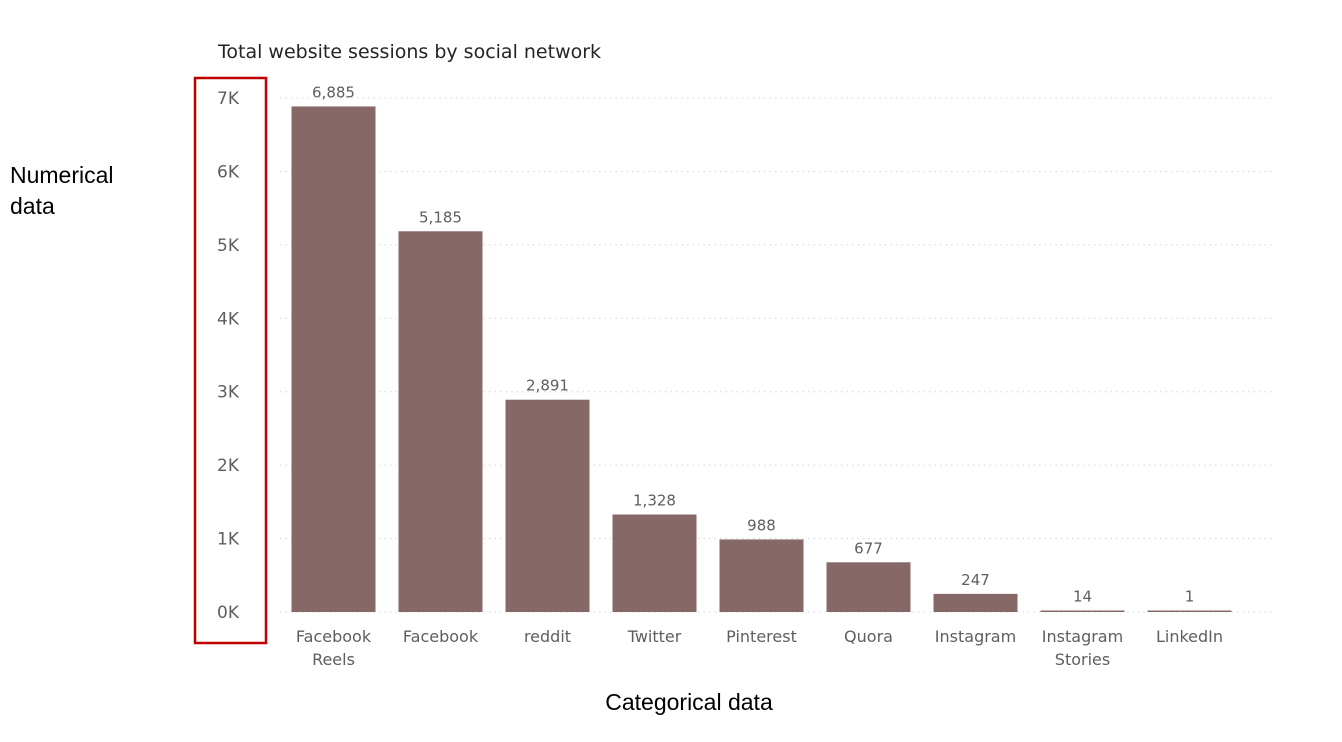 Image resolution: width=1342 pixels, height=742 pixels. What do you see at coordinates (333, 659) in the screenshot?
I see `x-tick-label-line: Reels` at bounding box center [333, 659].